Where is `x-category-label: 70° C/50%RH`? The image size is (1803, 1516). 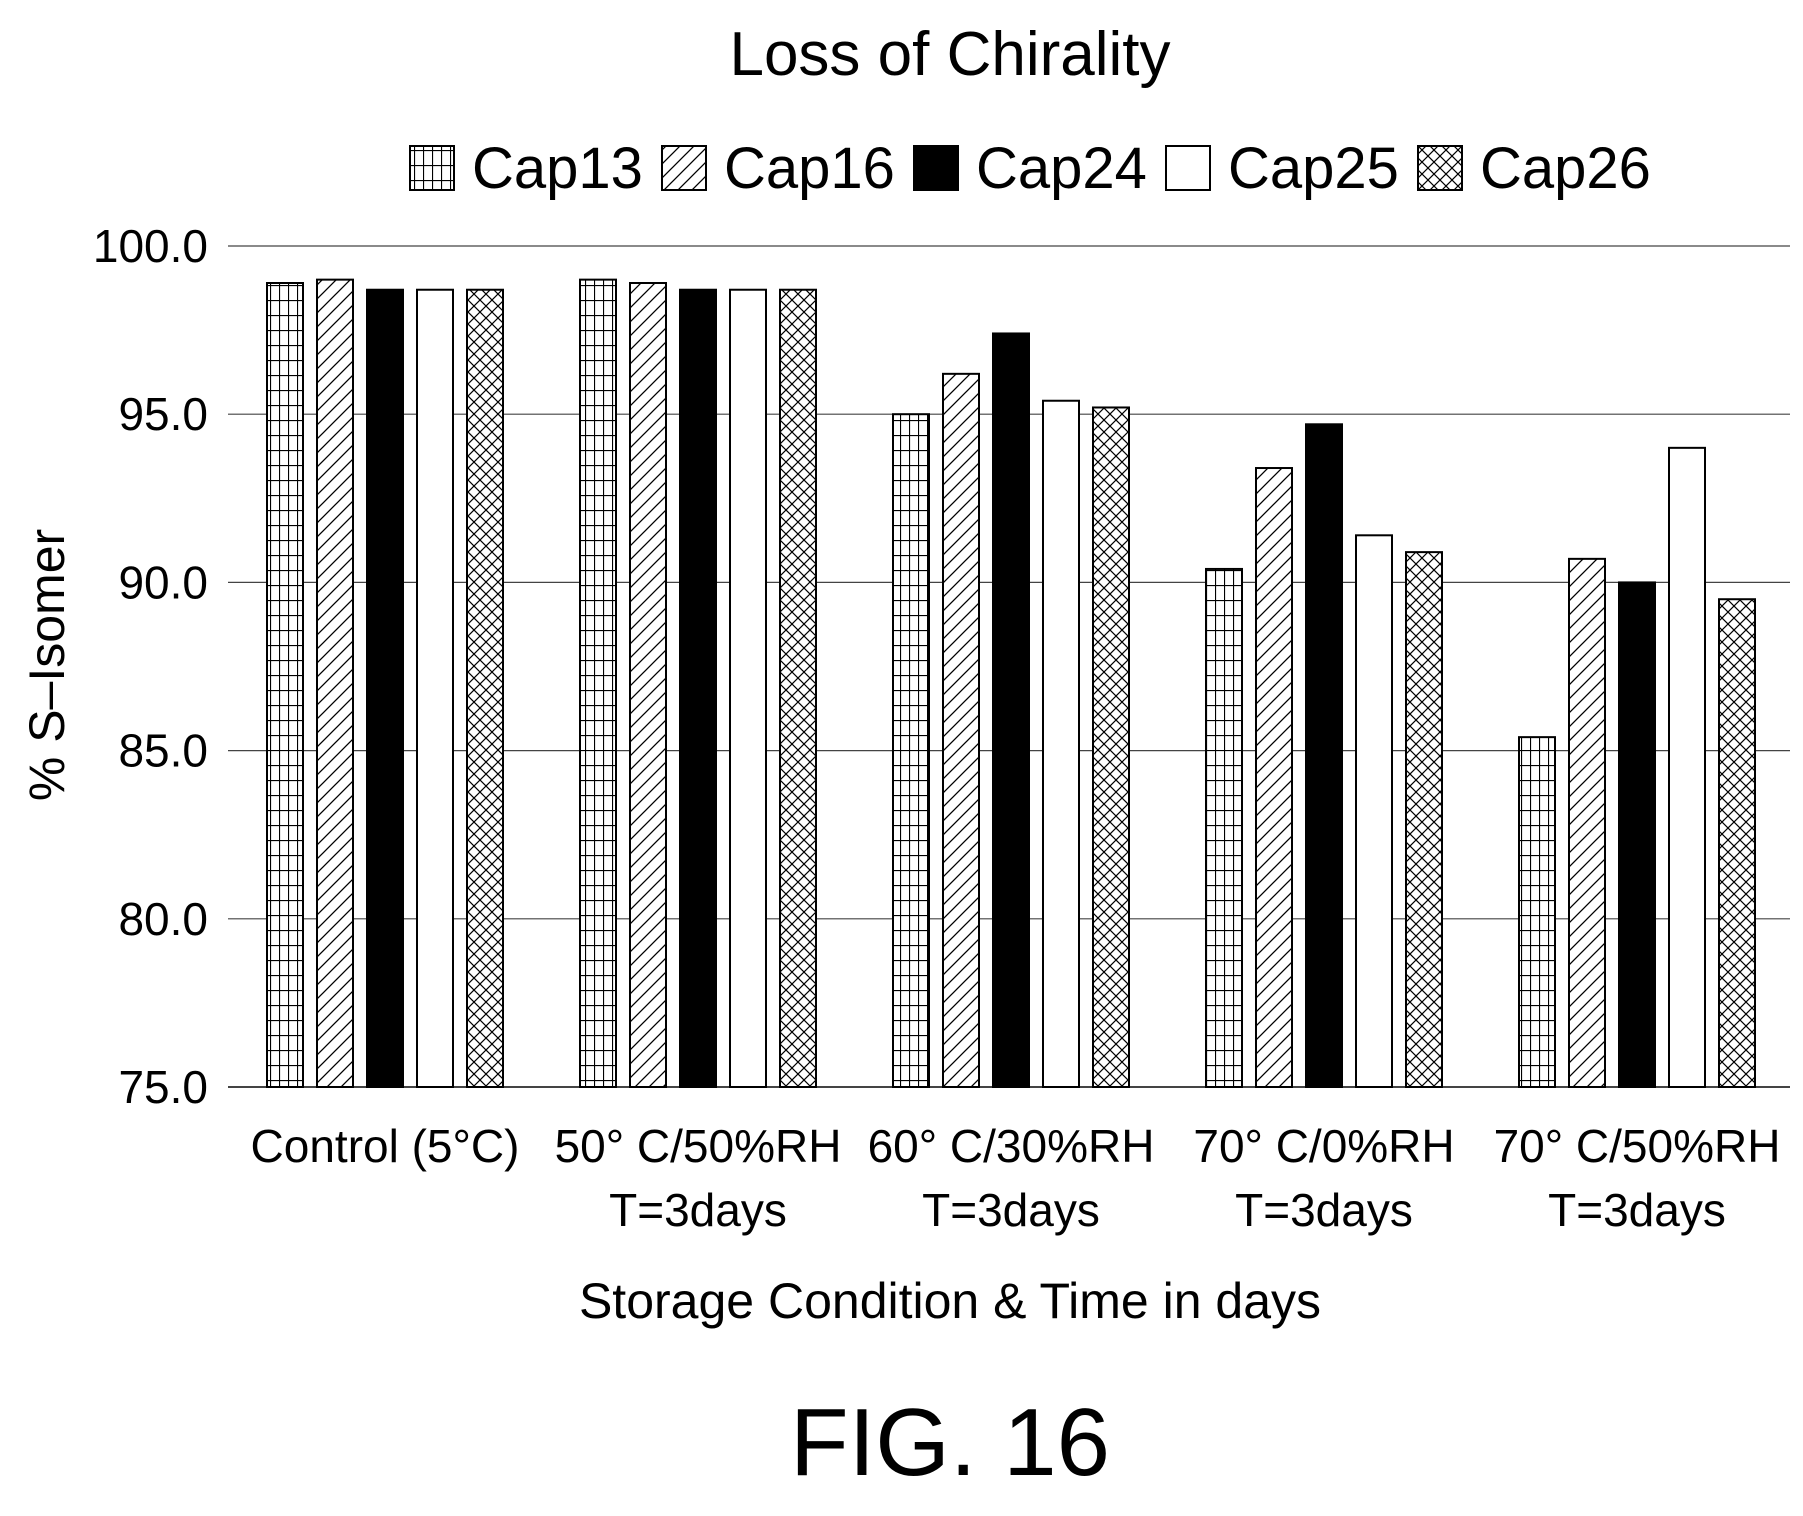
x-category-label: 70° C/50%RH is located at coordinates (1637, 1146).